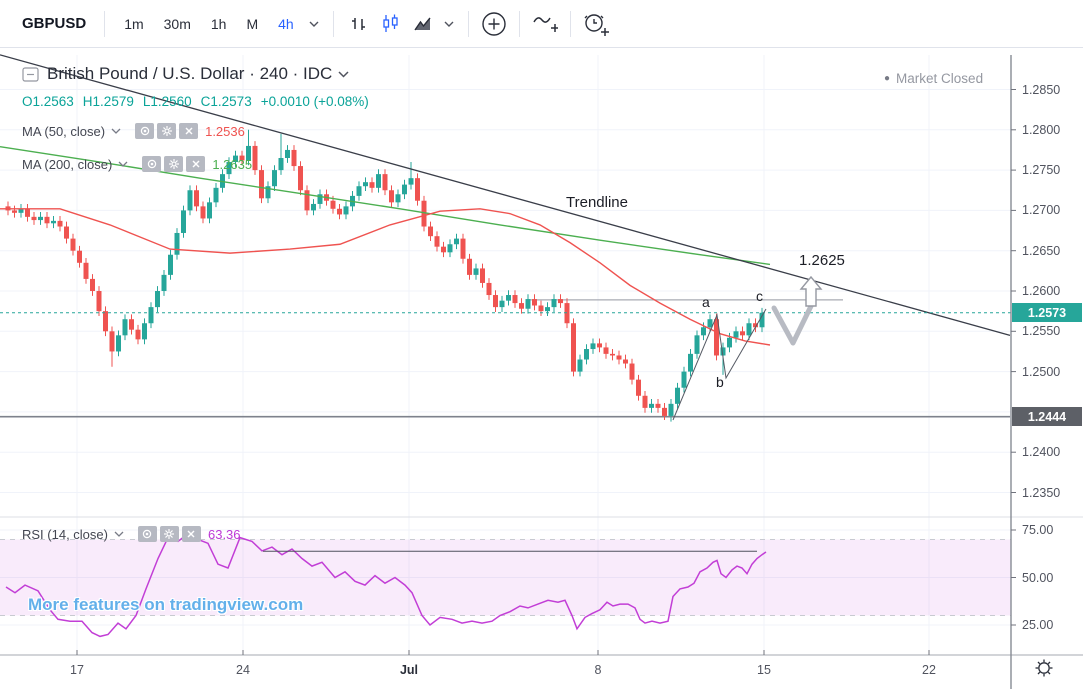 This screenshot has height=689, width=1083. I want to click on compare-button, so click(494, 24).